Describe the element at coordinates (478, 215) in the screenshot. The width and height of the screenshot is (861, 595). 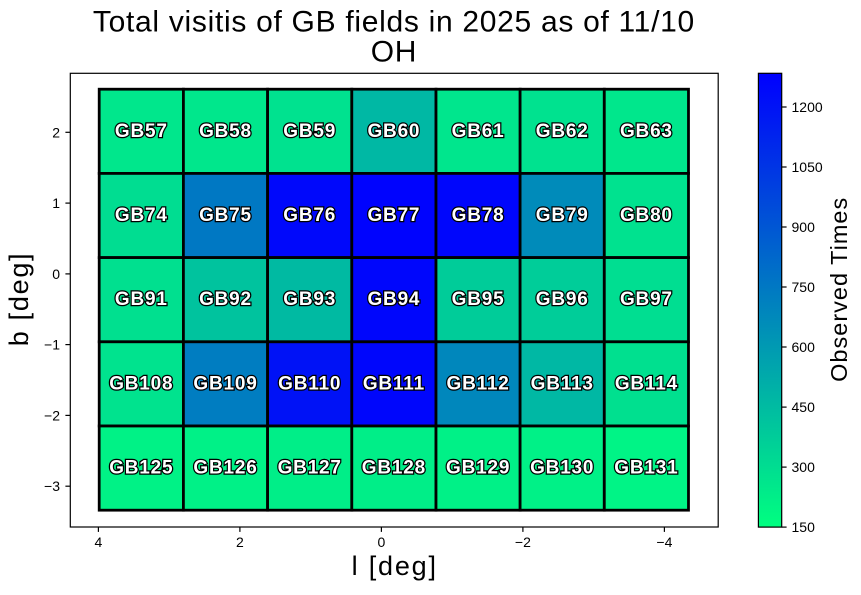
I see `svg-text: GB78` at that location.